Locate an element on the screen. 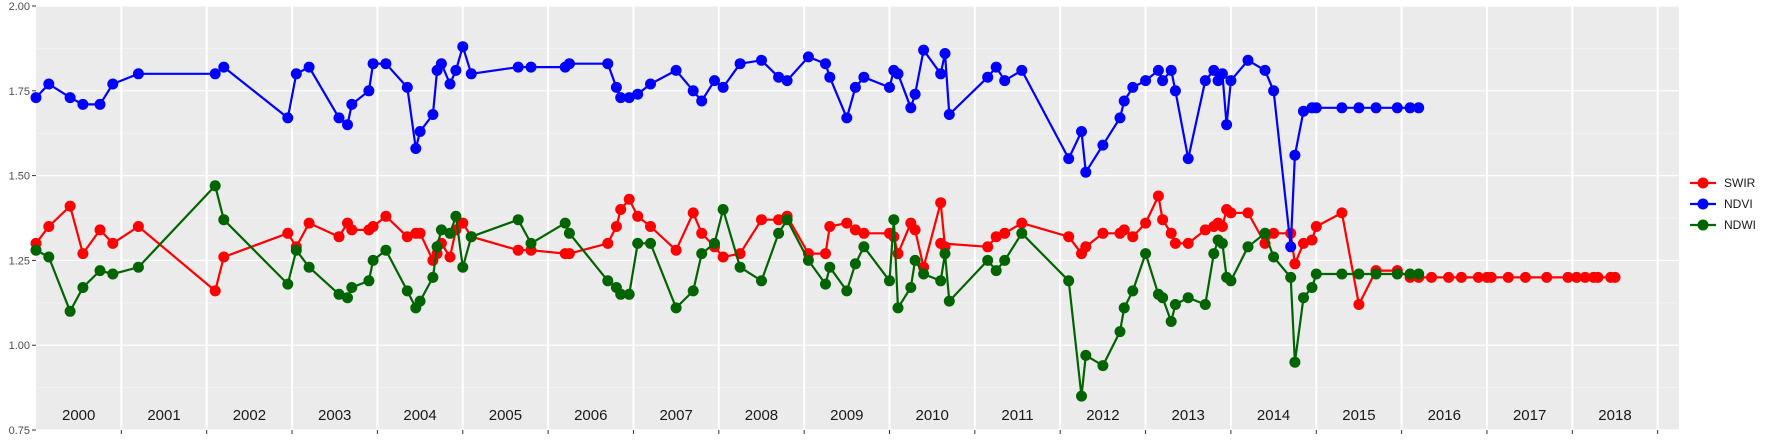  year-label: 2008 is located at coordinates (761, 415).